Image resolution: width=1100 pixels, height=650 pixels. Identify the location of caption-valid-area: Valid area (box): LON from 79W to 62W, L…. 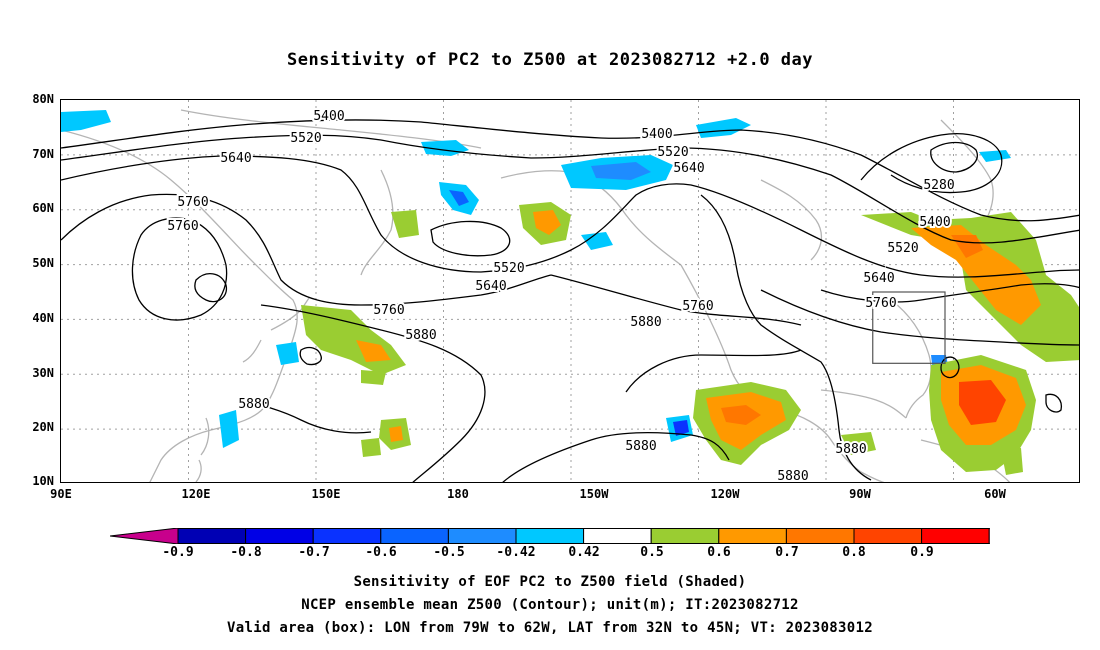
(550, 628).